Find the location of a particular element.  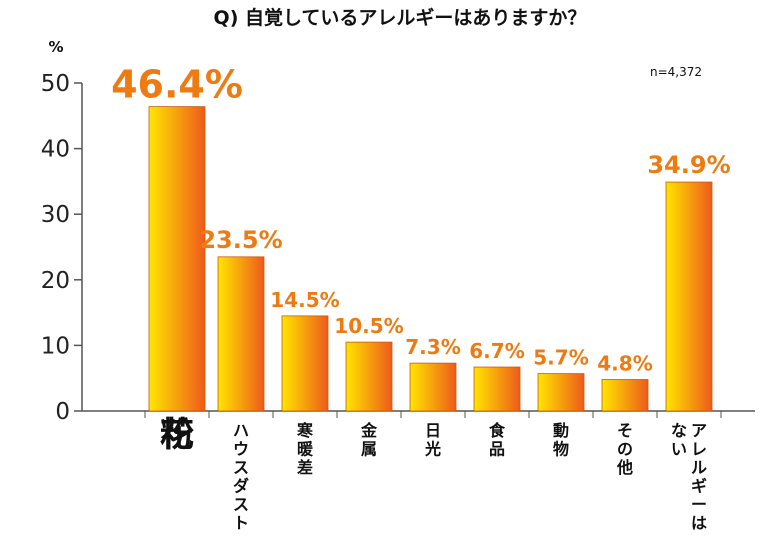

value-label: 46.4% is located at coordinates (177, 85).